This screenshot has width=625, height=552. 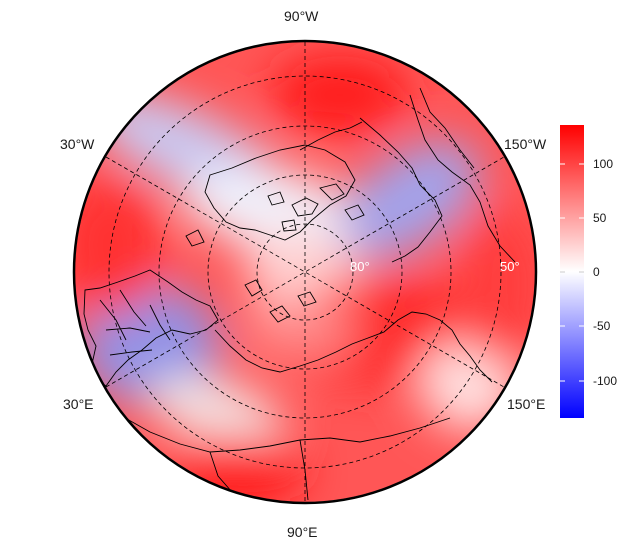 I want to click on lon-label-lower-left: 30°E, so click(x=78, y=404).